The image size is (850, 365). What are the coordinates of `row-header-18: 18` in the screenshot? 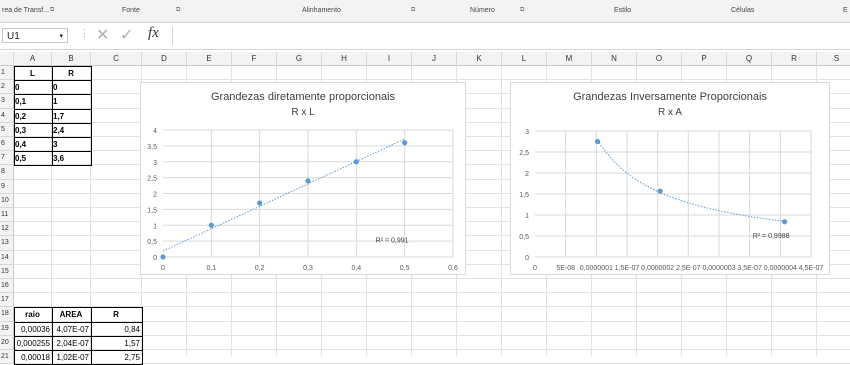 It's located at (7, 314).